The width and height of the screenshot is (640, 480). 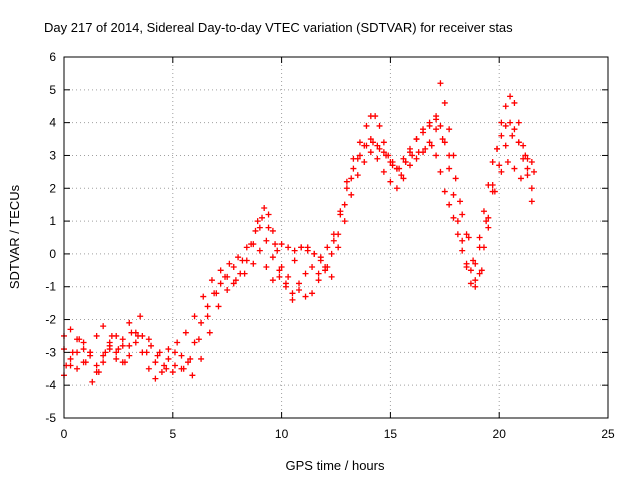 I want to click on y-tick-label: 1, so click(x=52, y=221).